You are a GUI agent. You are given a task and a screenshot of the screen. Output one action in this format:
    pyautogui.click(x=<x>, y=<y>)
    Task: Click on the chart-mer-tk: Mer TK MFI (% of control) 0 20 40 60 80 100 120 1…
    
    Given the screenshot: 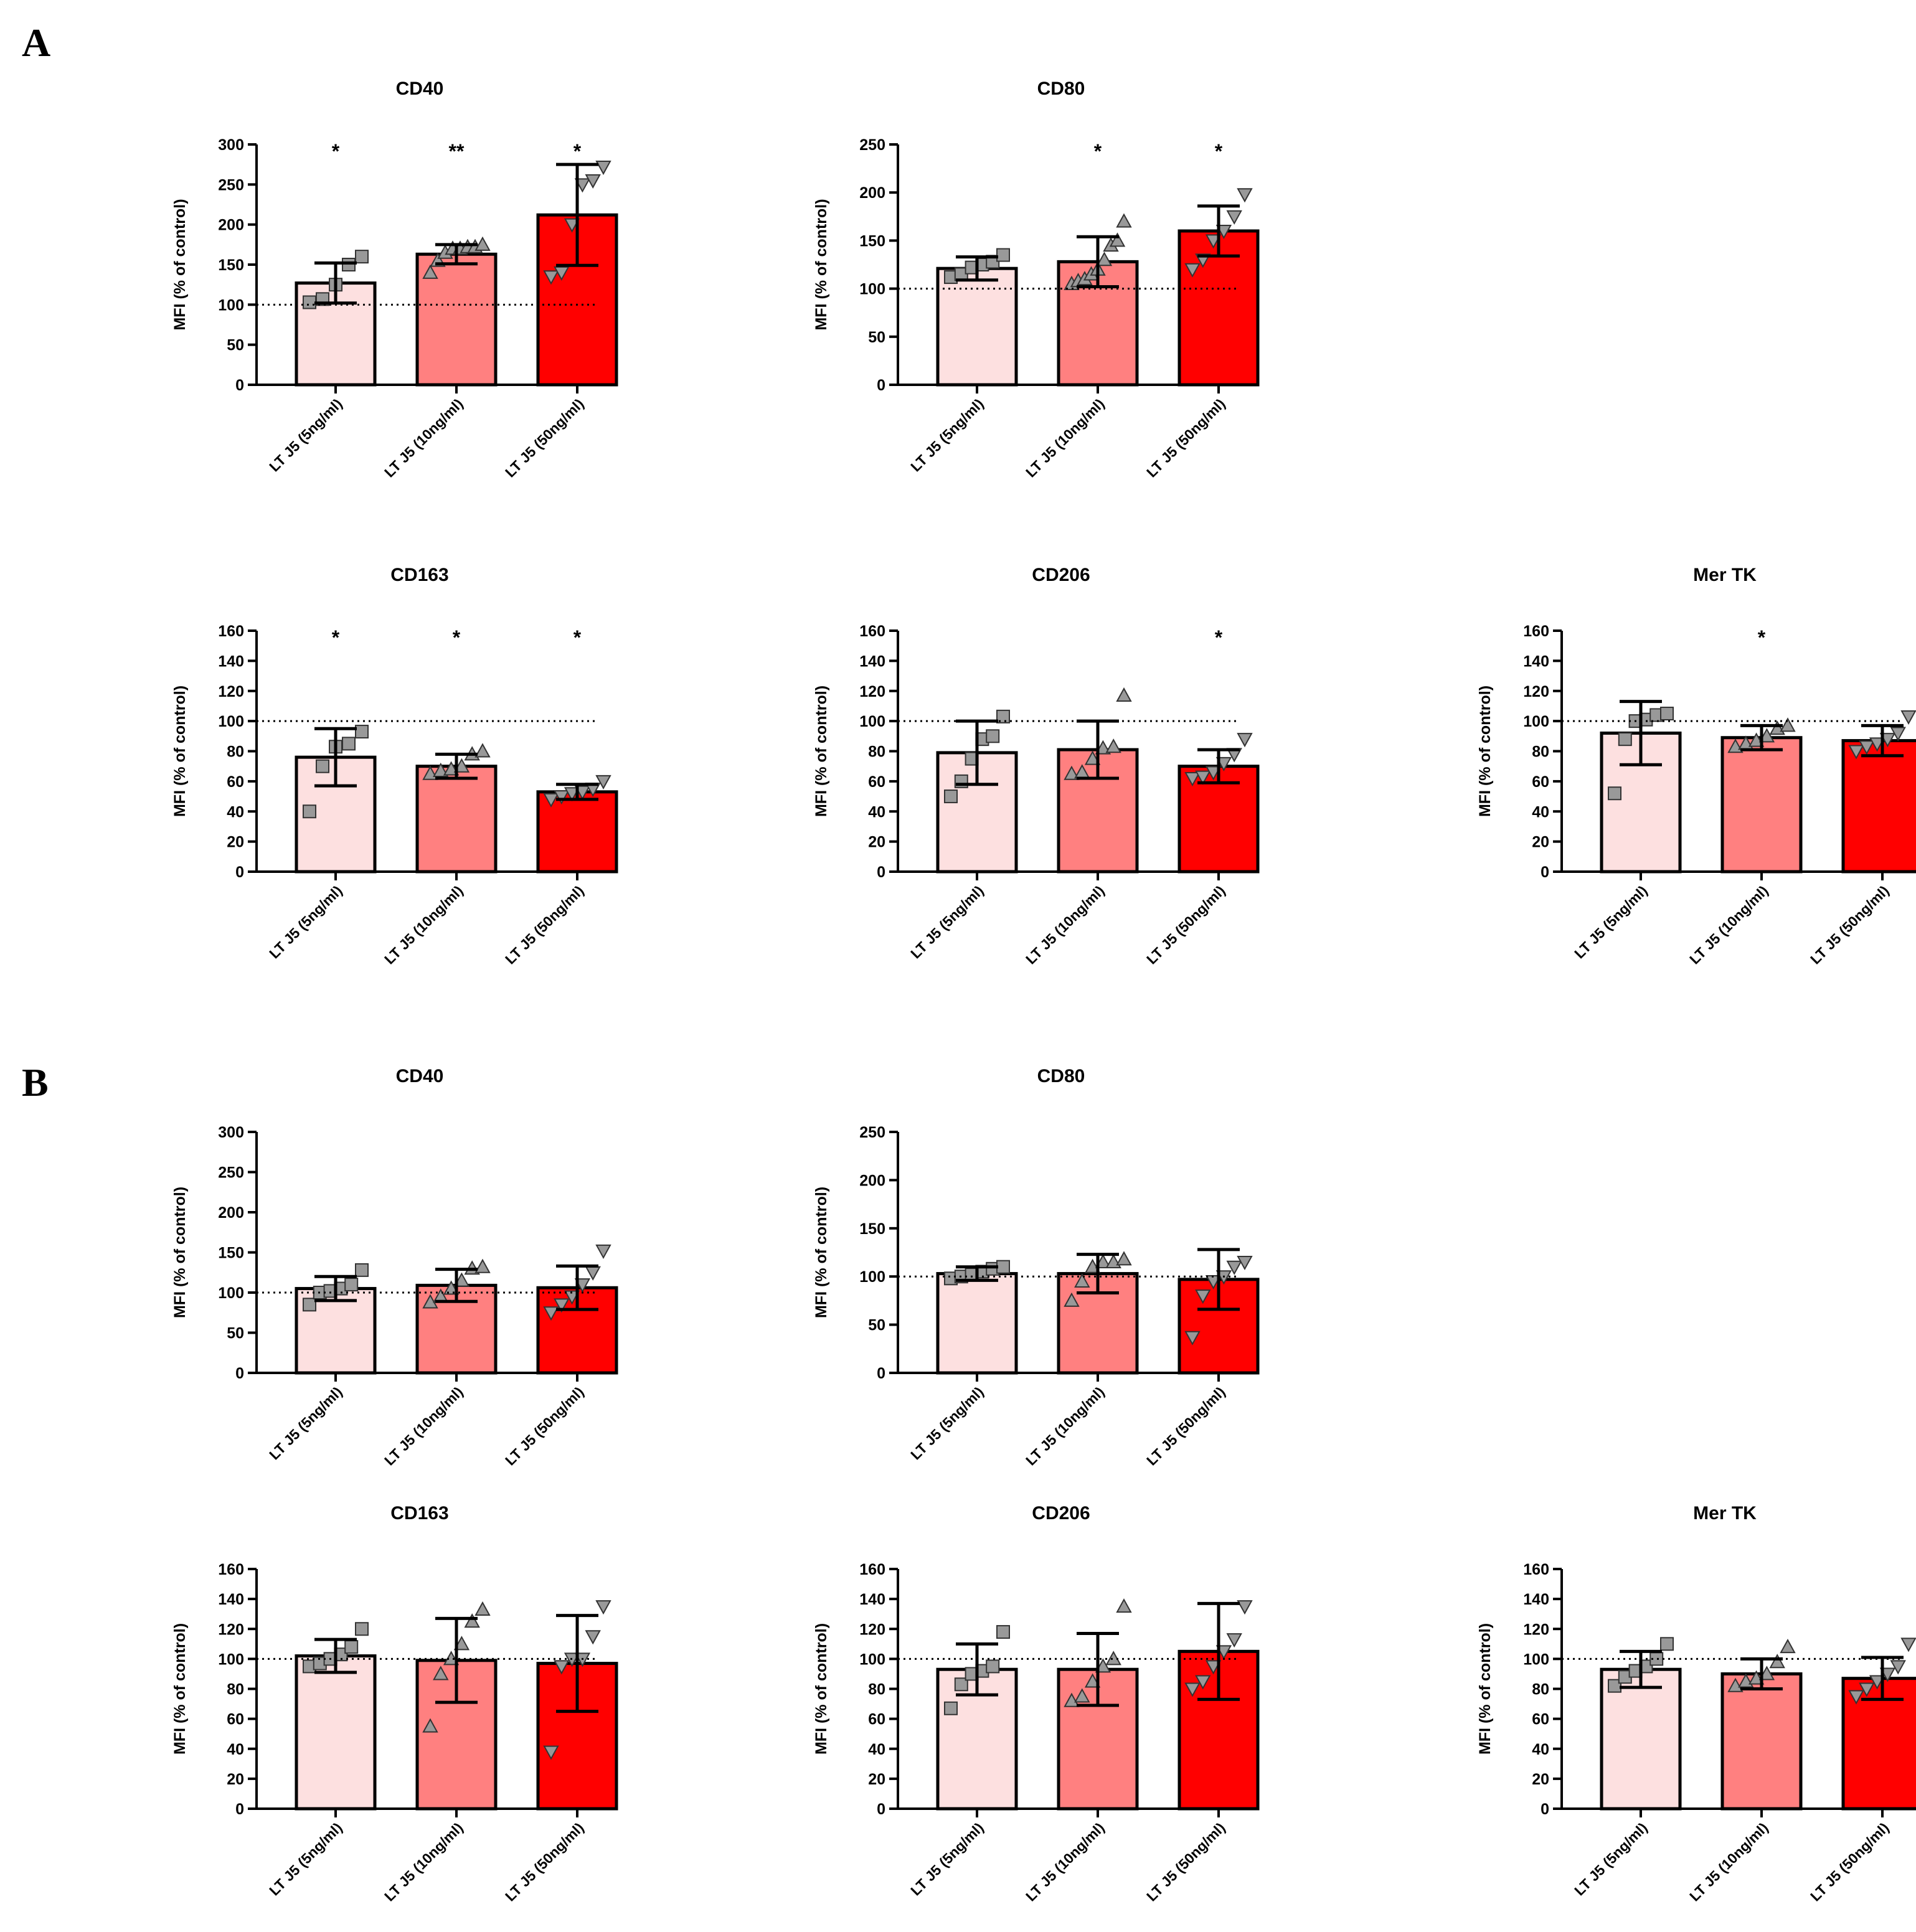 What is the action you would take?
    pyautogui.click(x=1696, y=1704)
    